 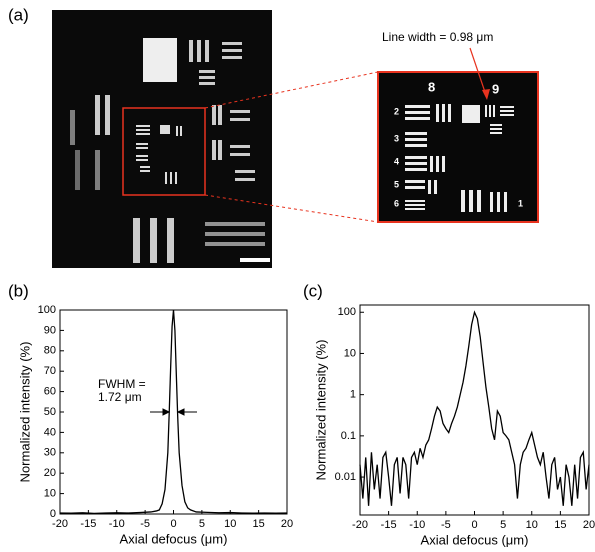 I want to click on y-tick-label: 0.01, so click(x=345, y=477).